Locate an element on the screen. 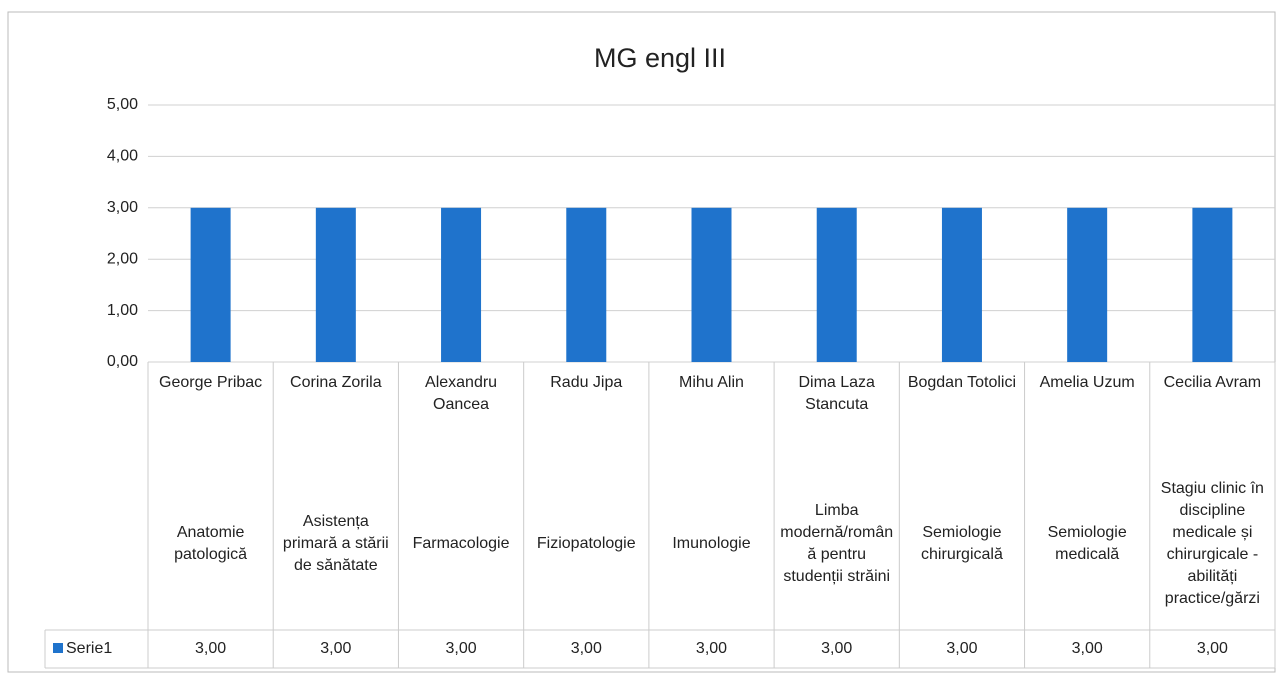 The height and width of the screenshot is (677, 1283). category-name: Bogdan Totolici is located at coordinates (962, 382).